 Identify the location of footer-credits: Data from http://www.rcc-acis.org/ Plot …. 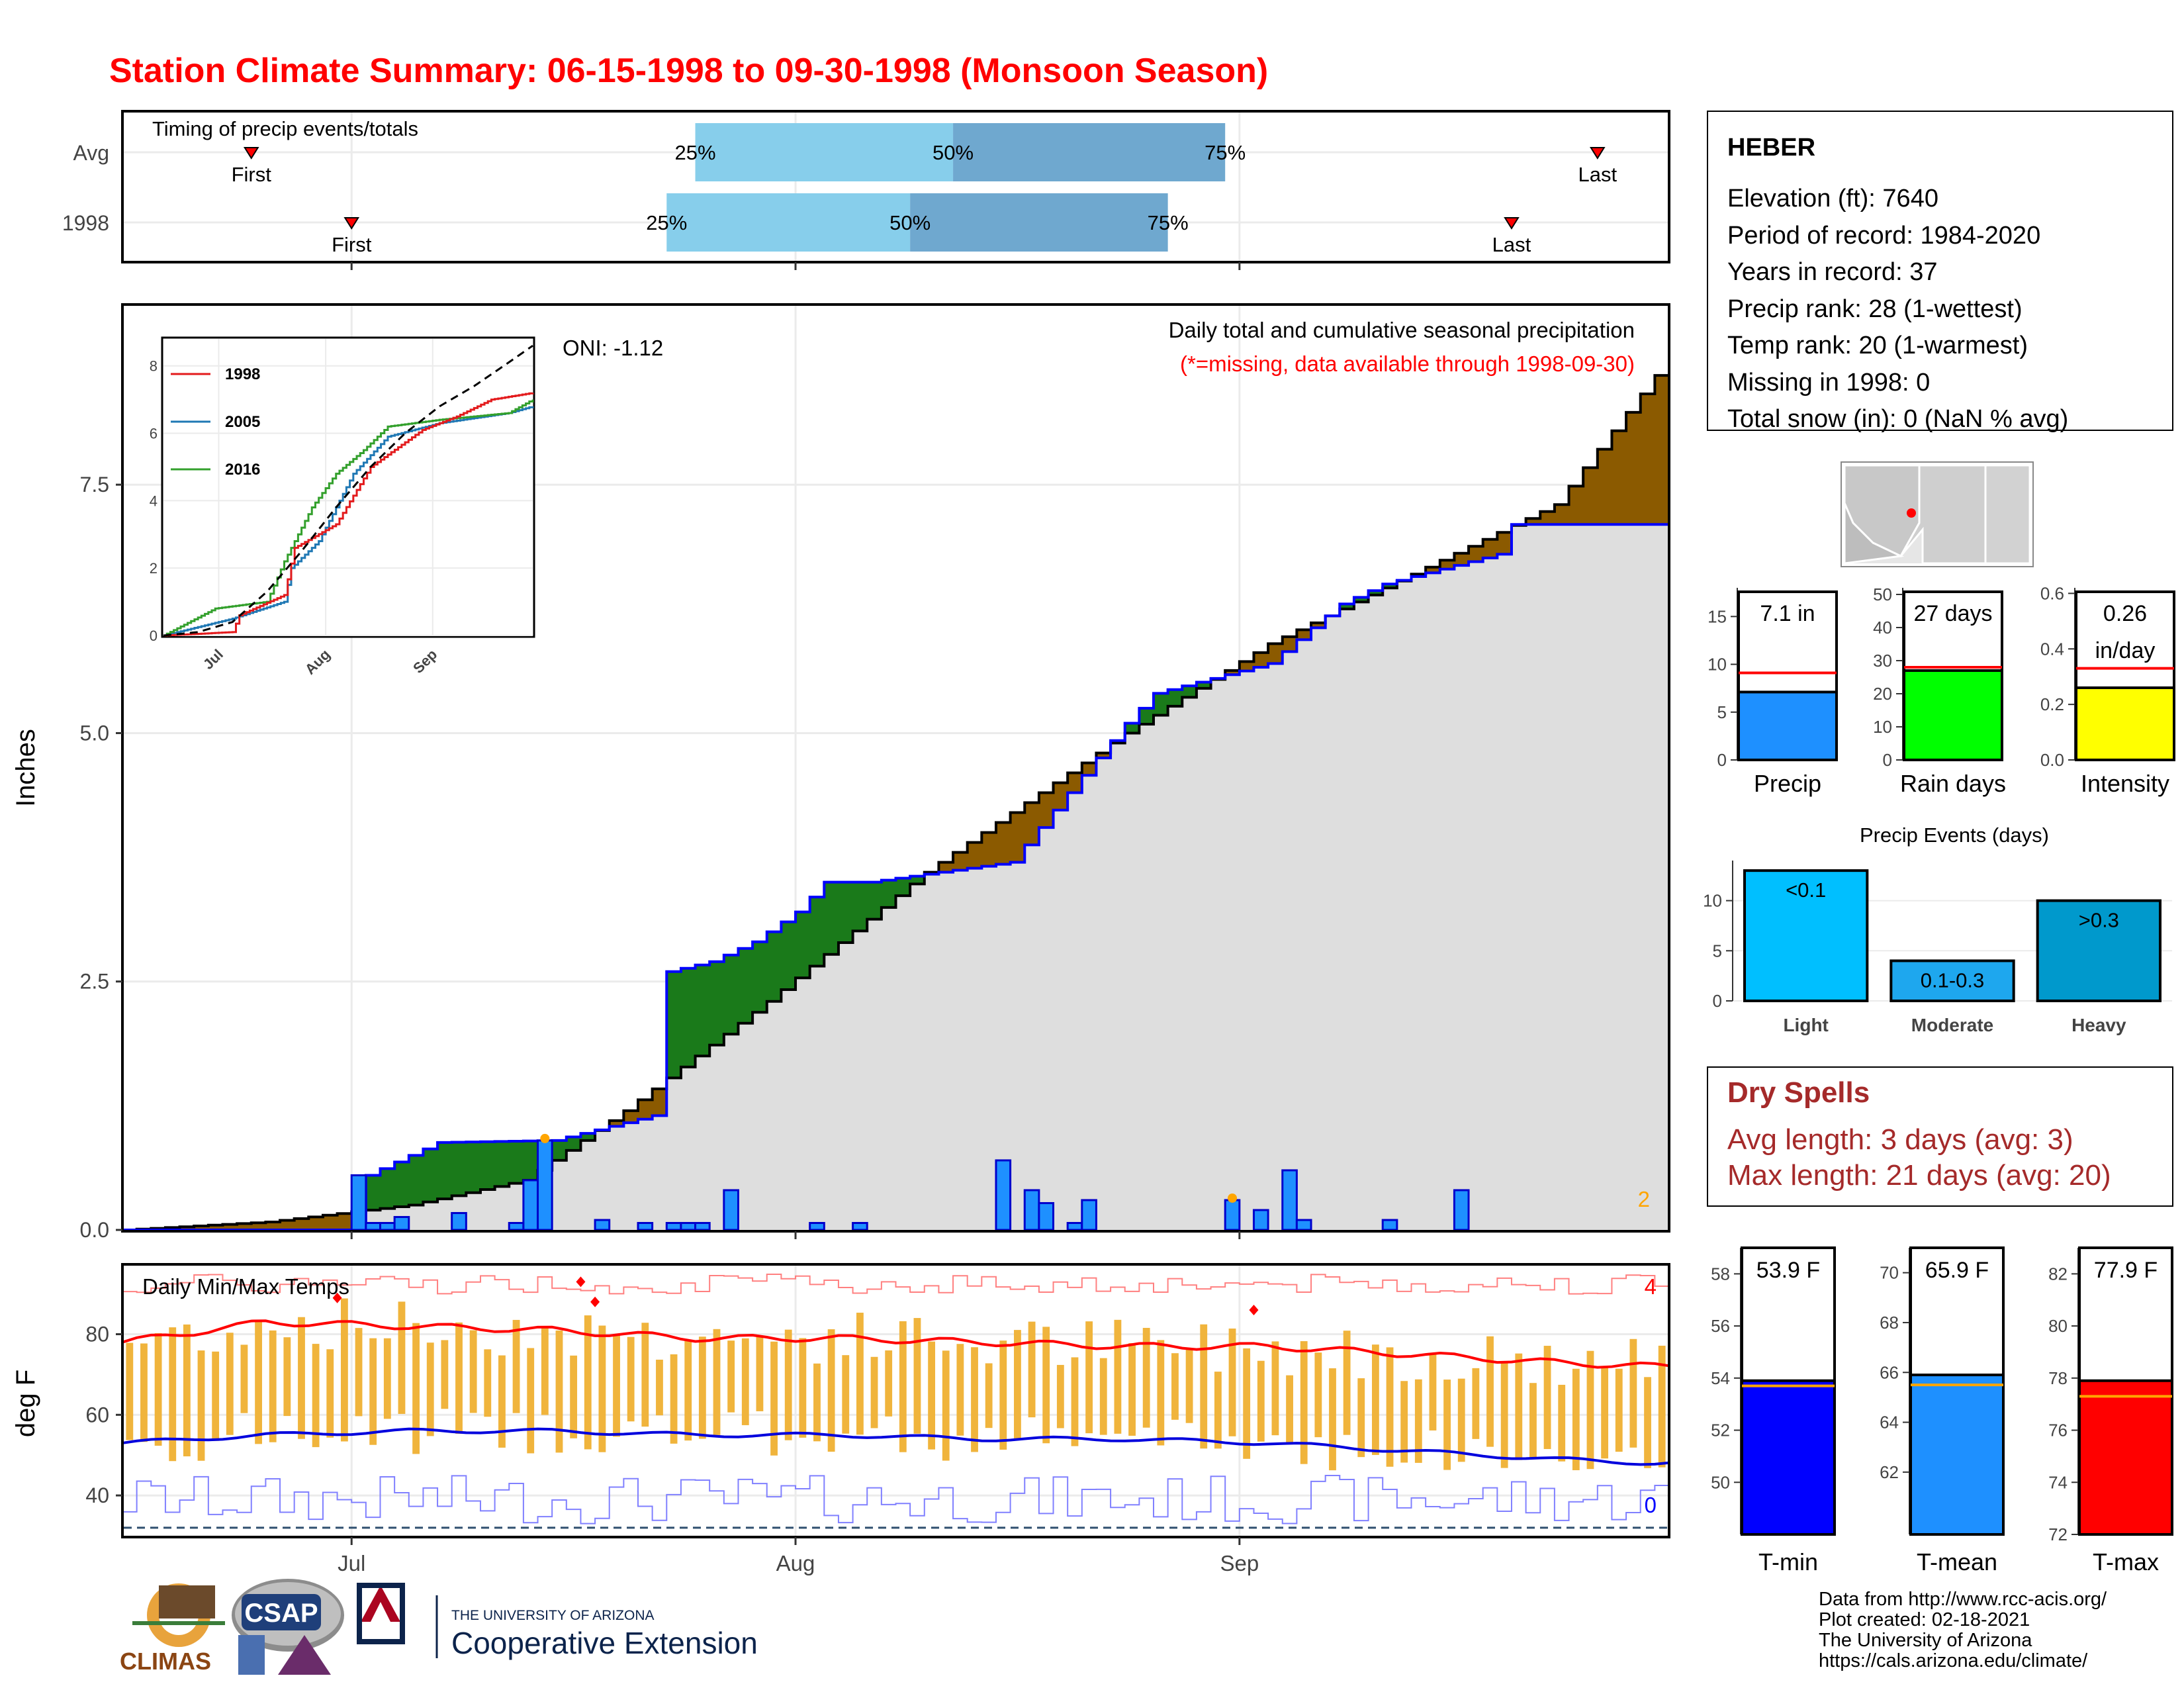
(1963, 1630).